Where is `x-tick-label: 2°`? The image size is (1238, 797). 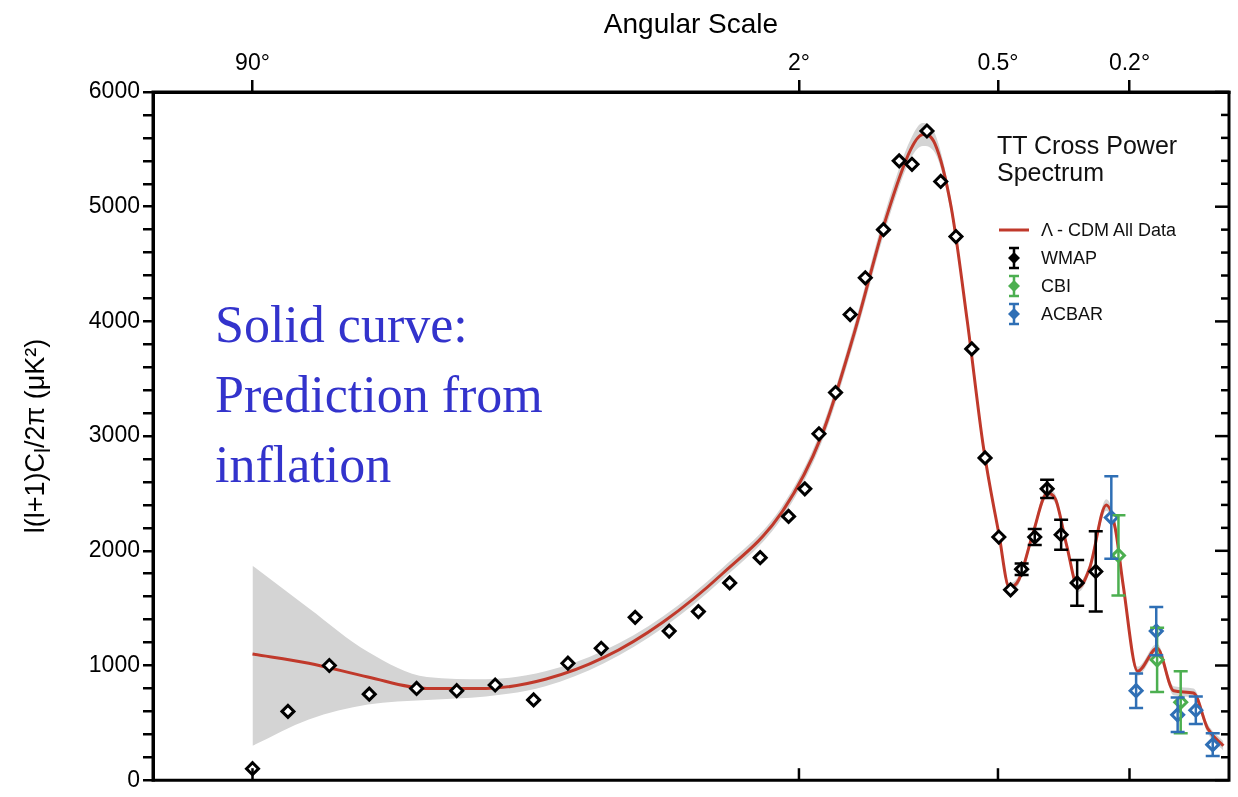
x-tick-label: 2° is located at coordinates (798, 61).